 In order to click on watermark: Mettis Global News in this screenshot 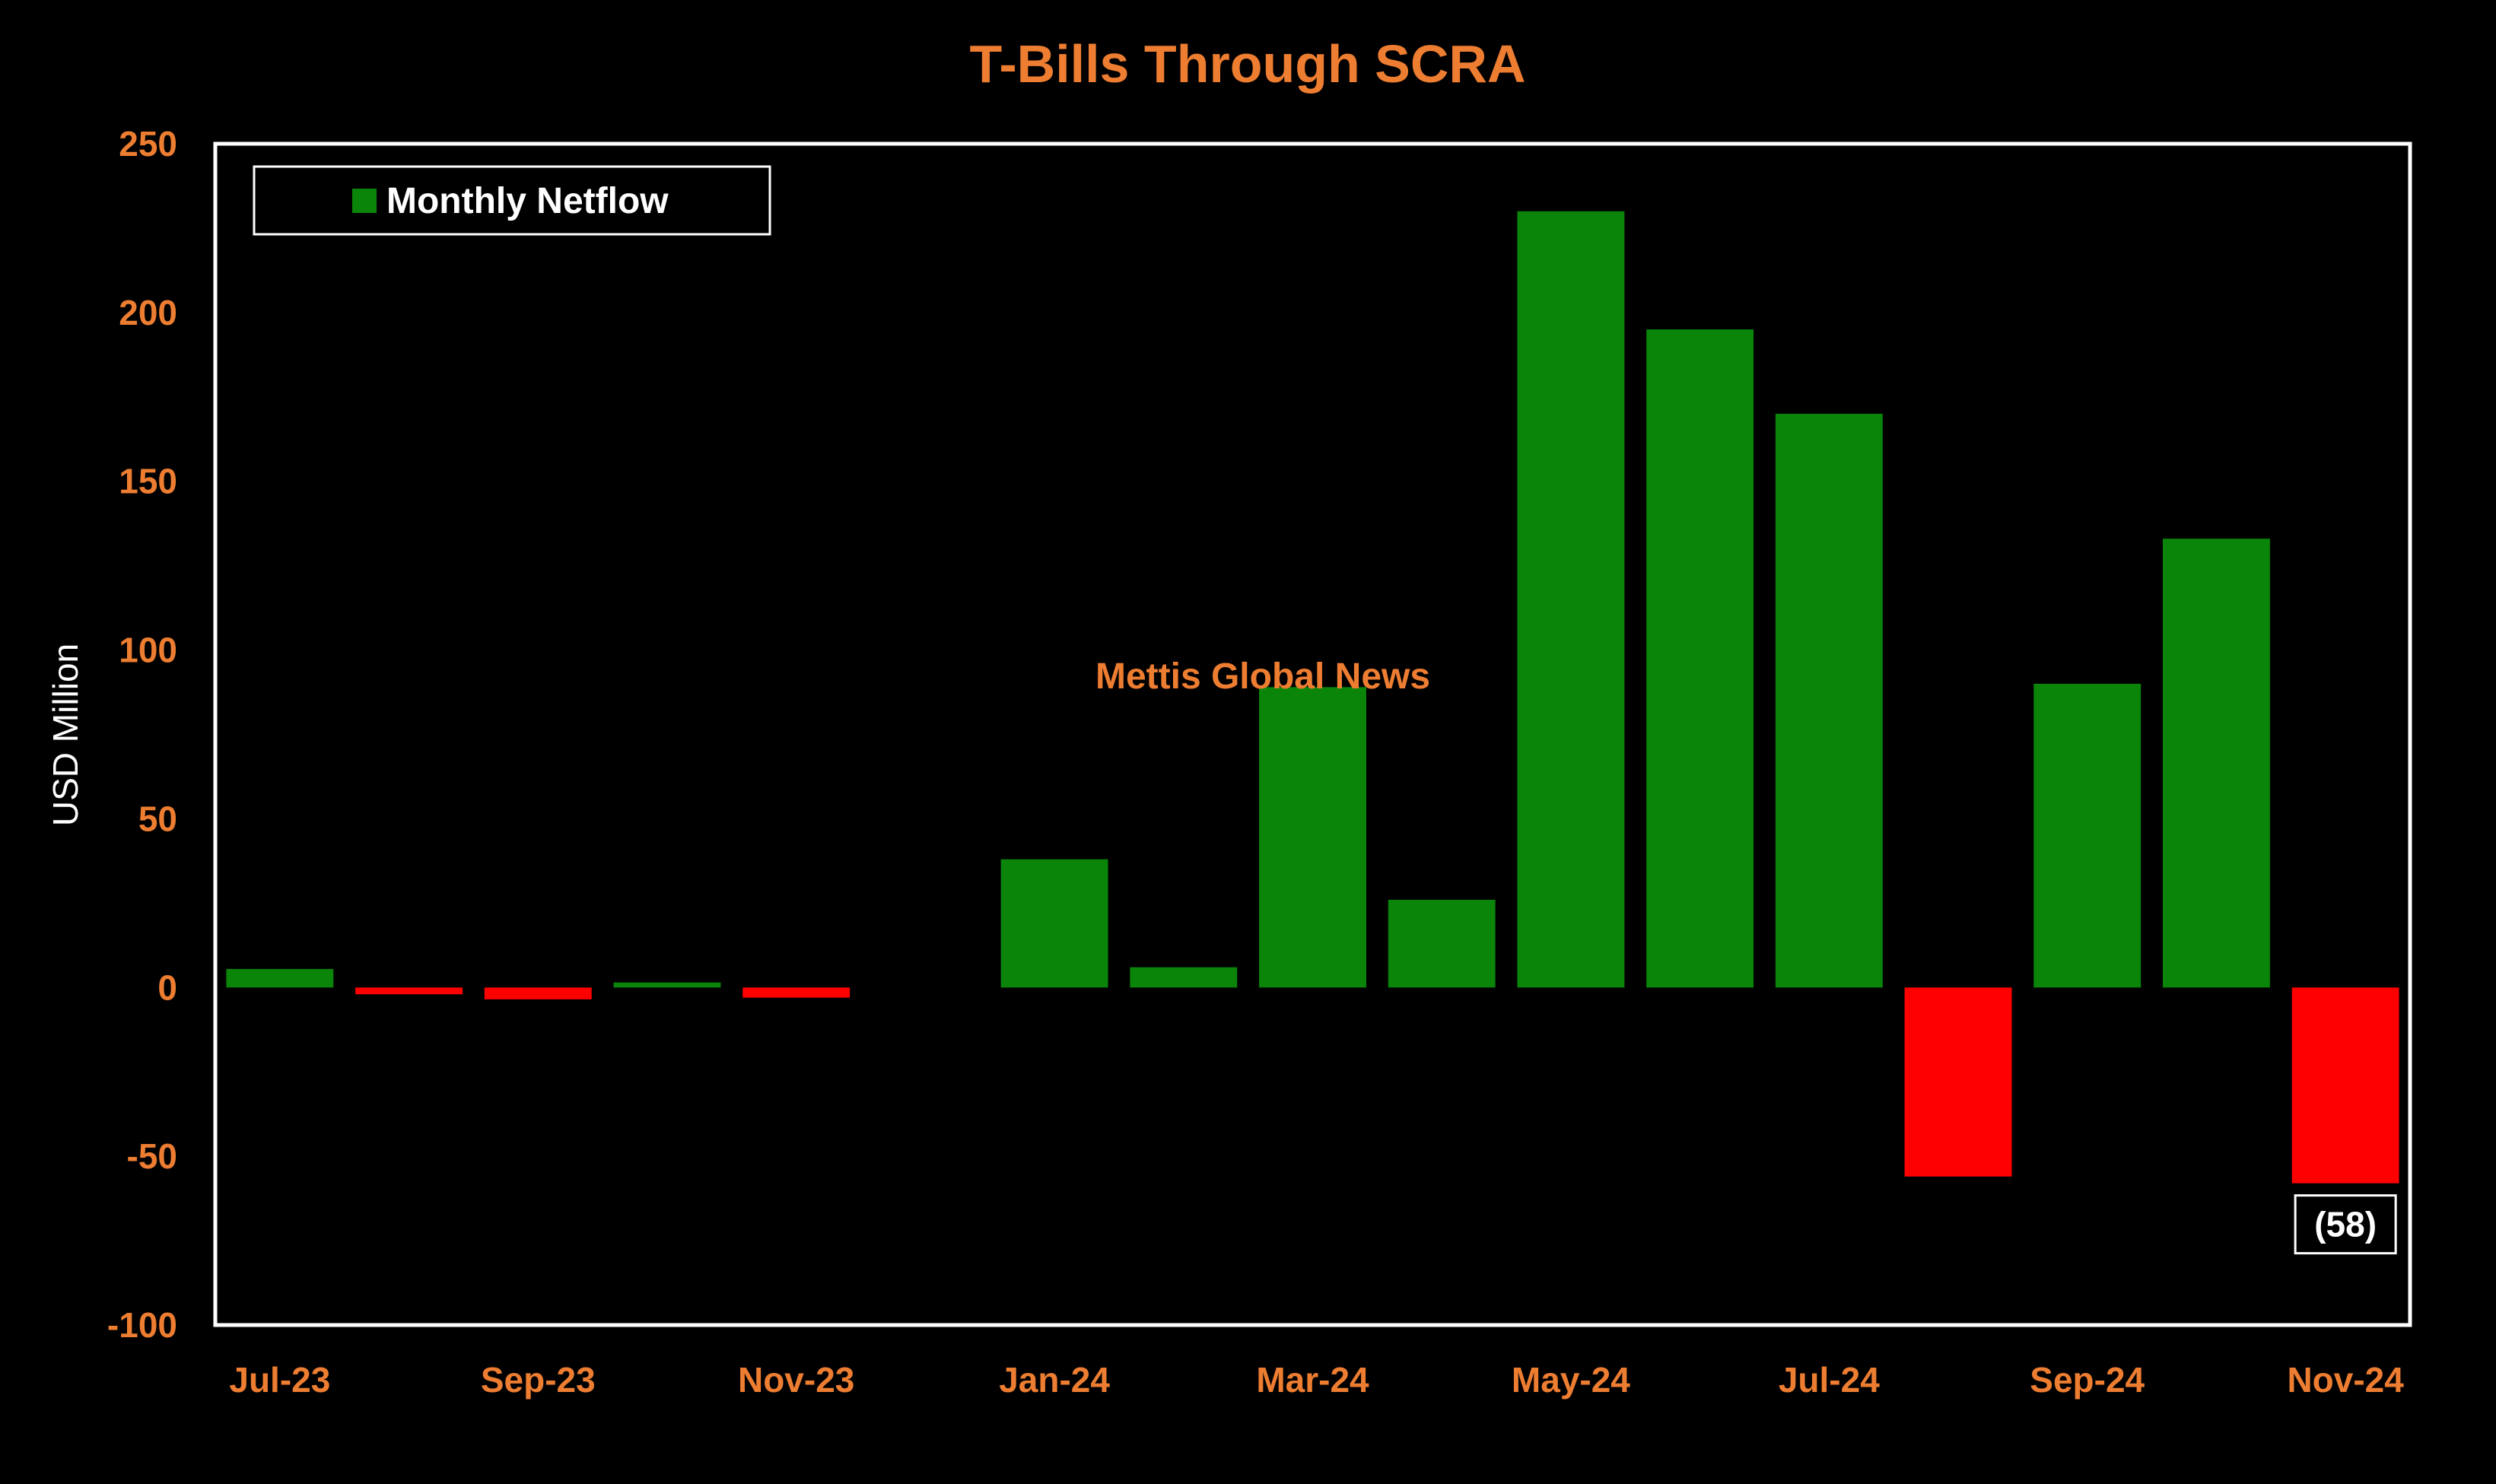, I will do `click(1262, 676)`.